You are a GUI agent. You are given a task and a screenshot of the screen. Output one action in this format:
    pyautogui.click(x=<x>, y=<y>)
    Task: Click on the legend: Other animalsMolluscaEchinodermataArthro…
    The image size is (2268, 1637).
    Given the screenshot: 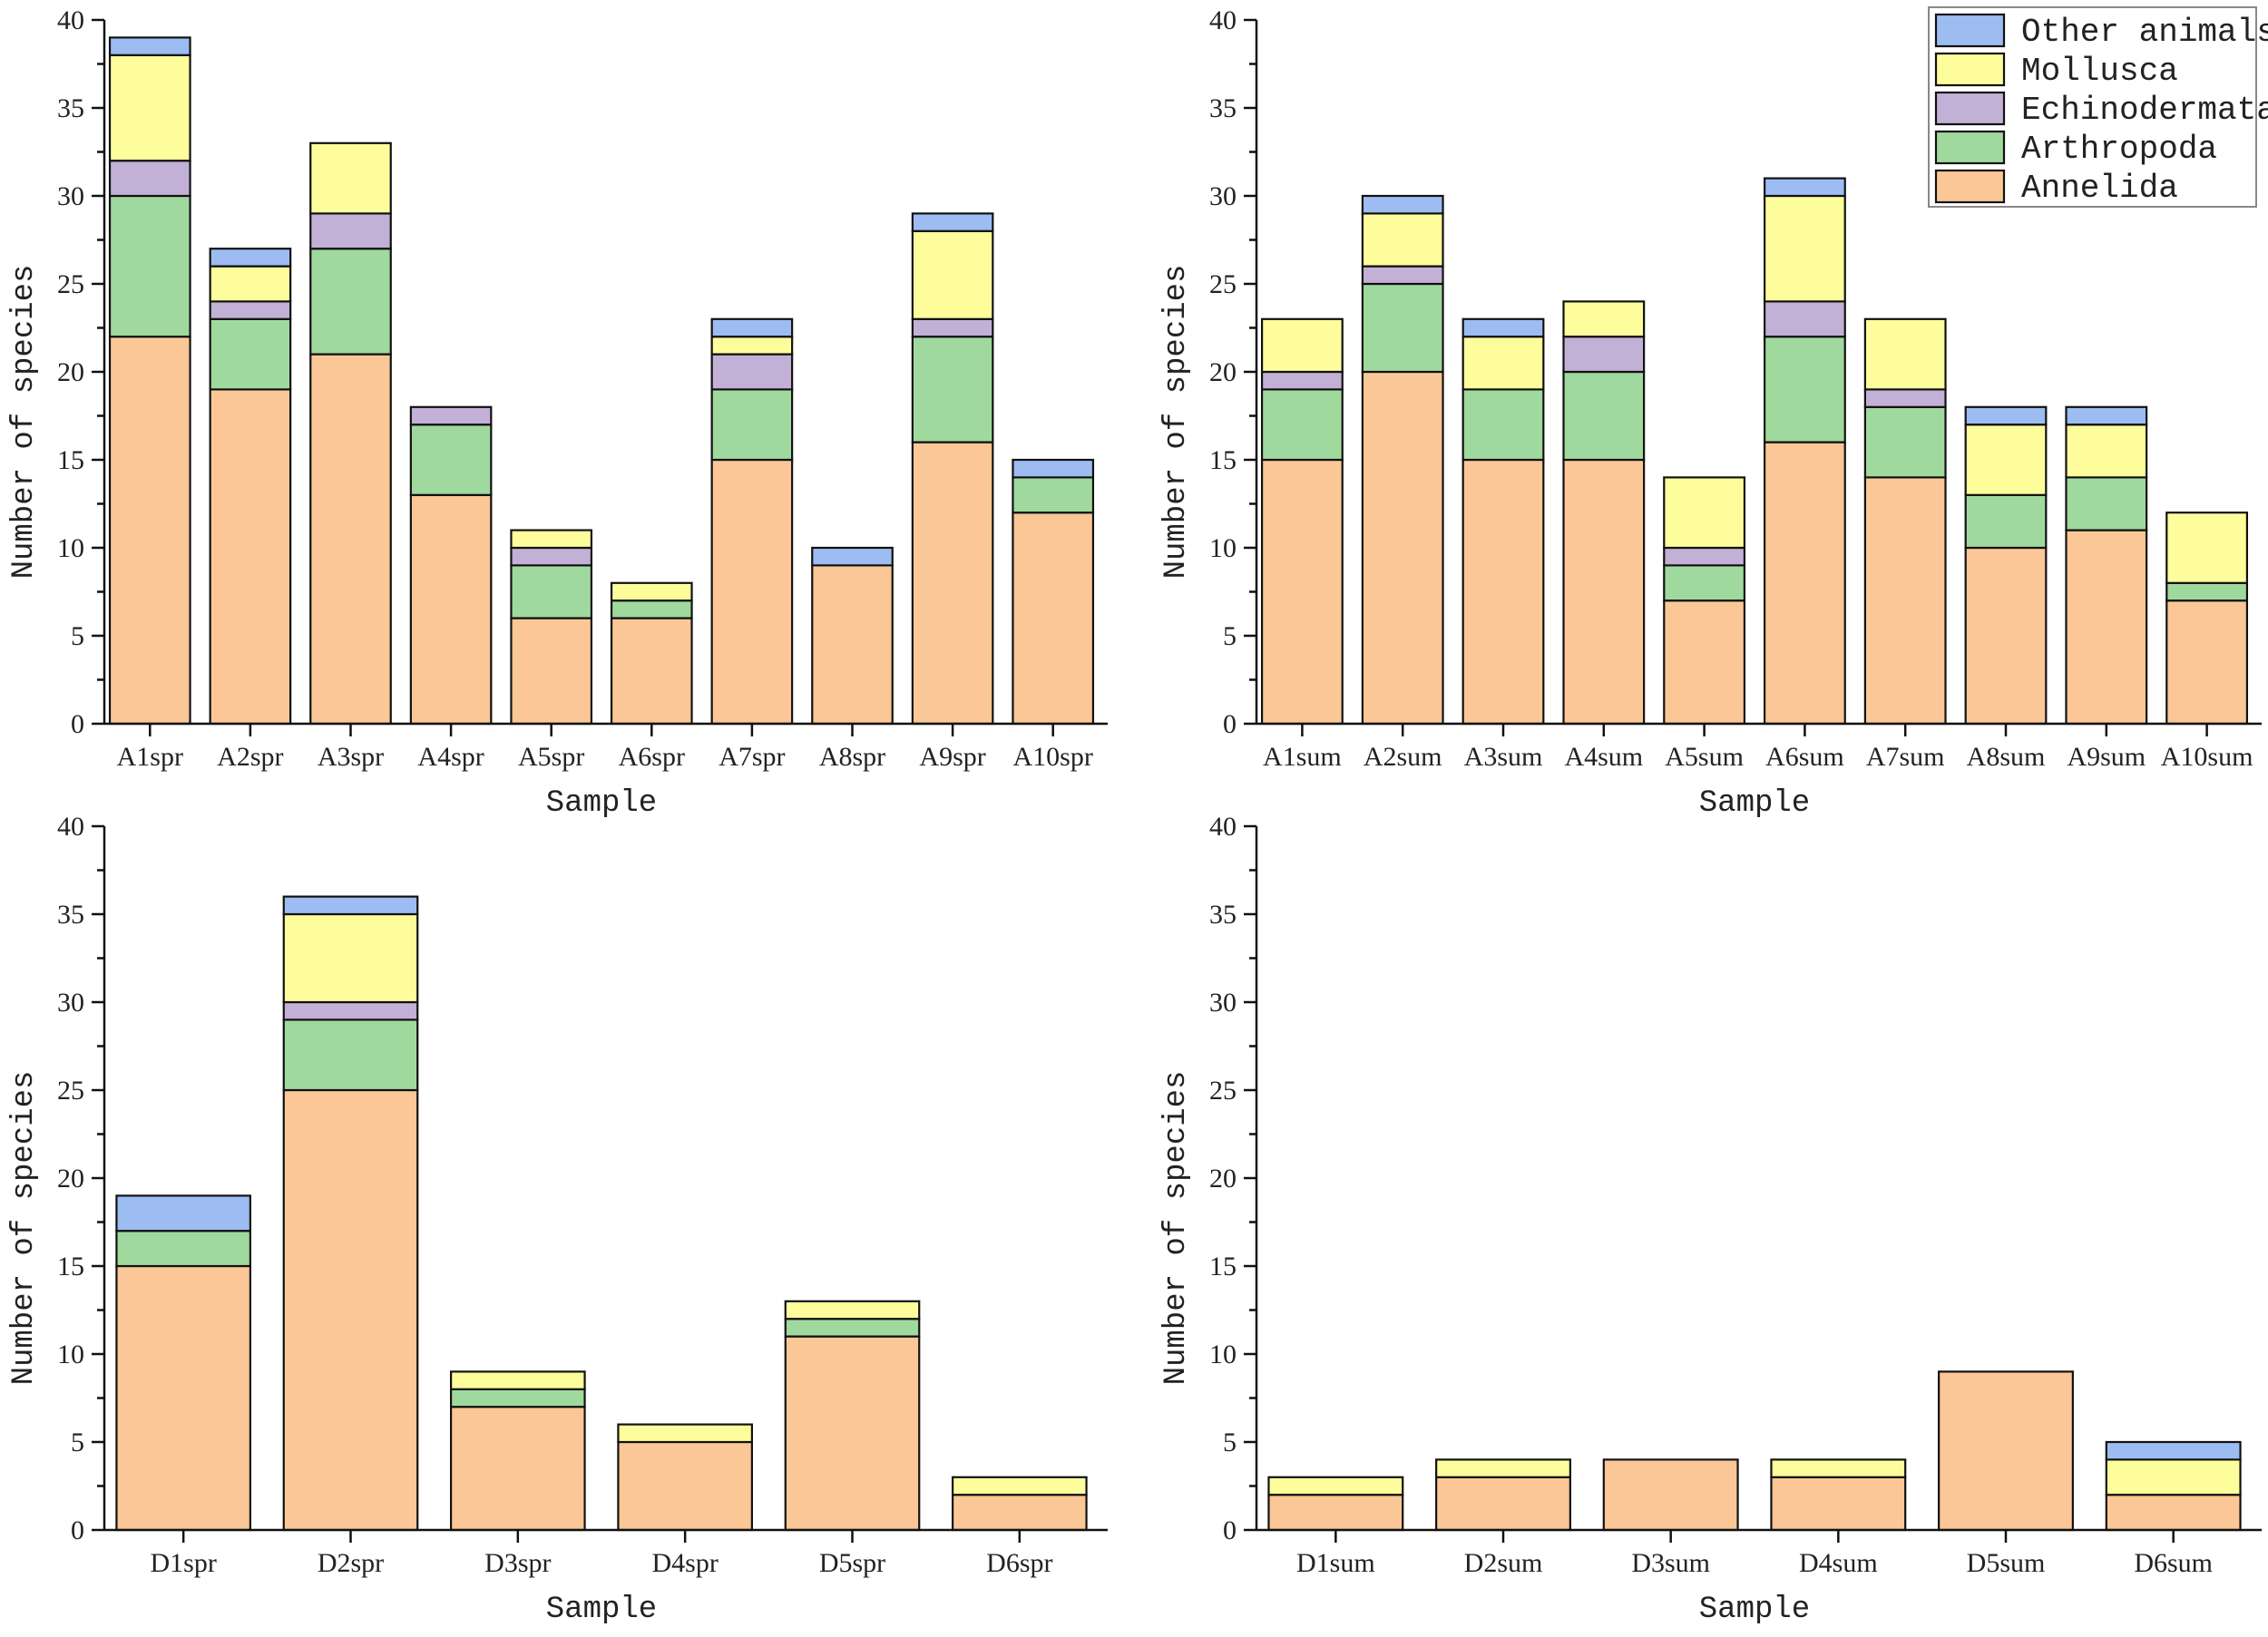 What is the action you would take?
    pyautogui.click(x=2098, y=107)
    